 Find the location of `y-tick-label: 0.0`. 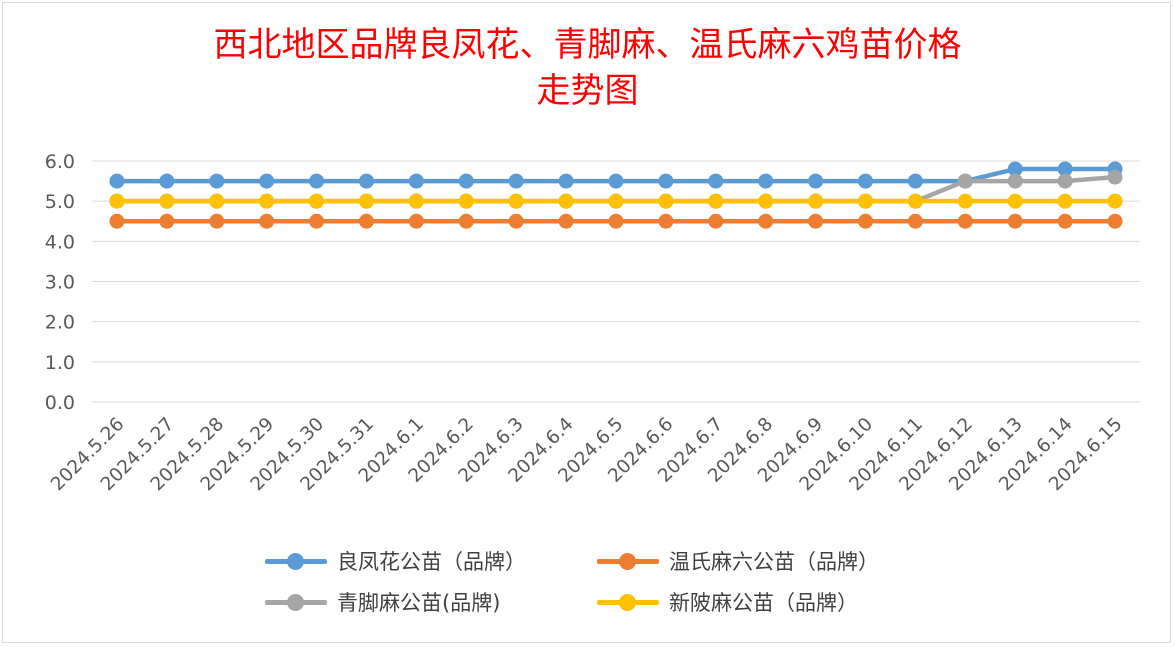

y-tick-label: 0.0 is located at coordinates (60, 403).